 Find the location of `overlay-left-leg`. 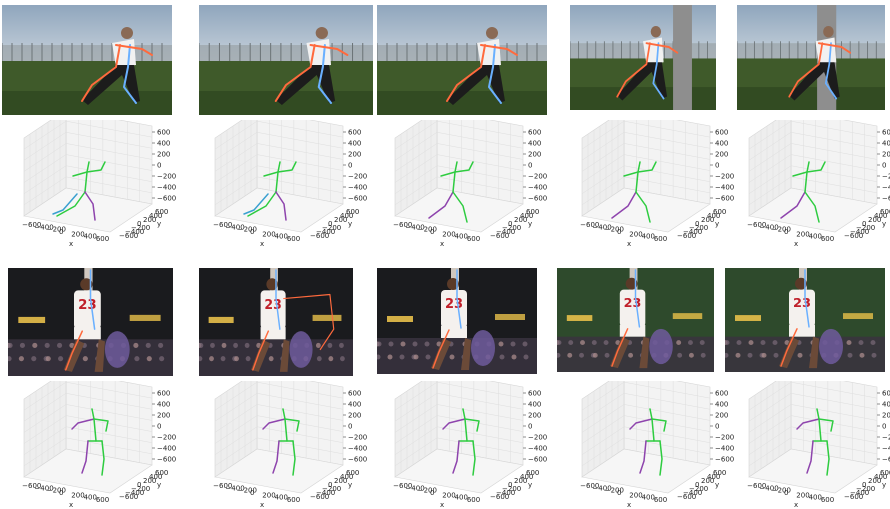

overlay-left-leg is located at coordinates (74, 350).